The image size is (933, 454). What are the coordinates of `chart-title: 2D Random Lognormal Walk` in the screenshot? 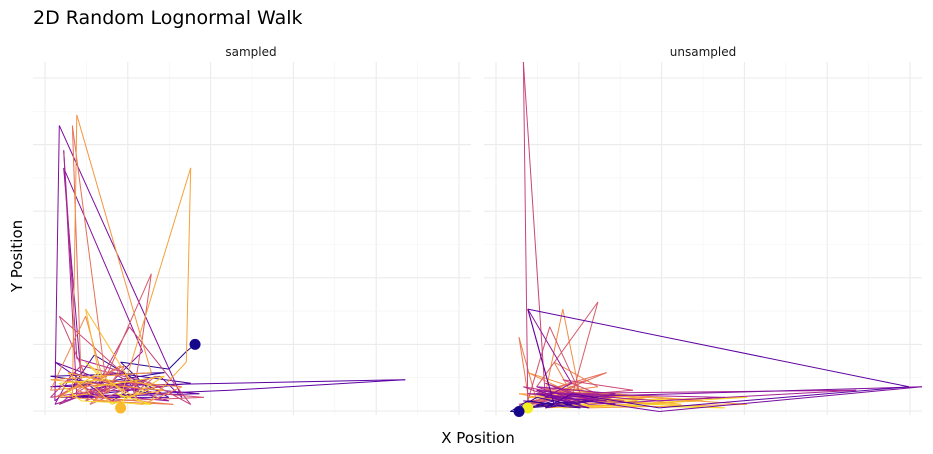 It's located at (168, 18).